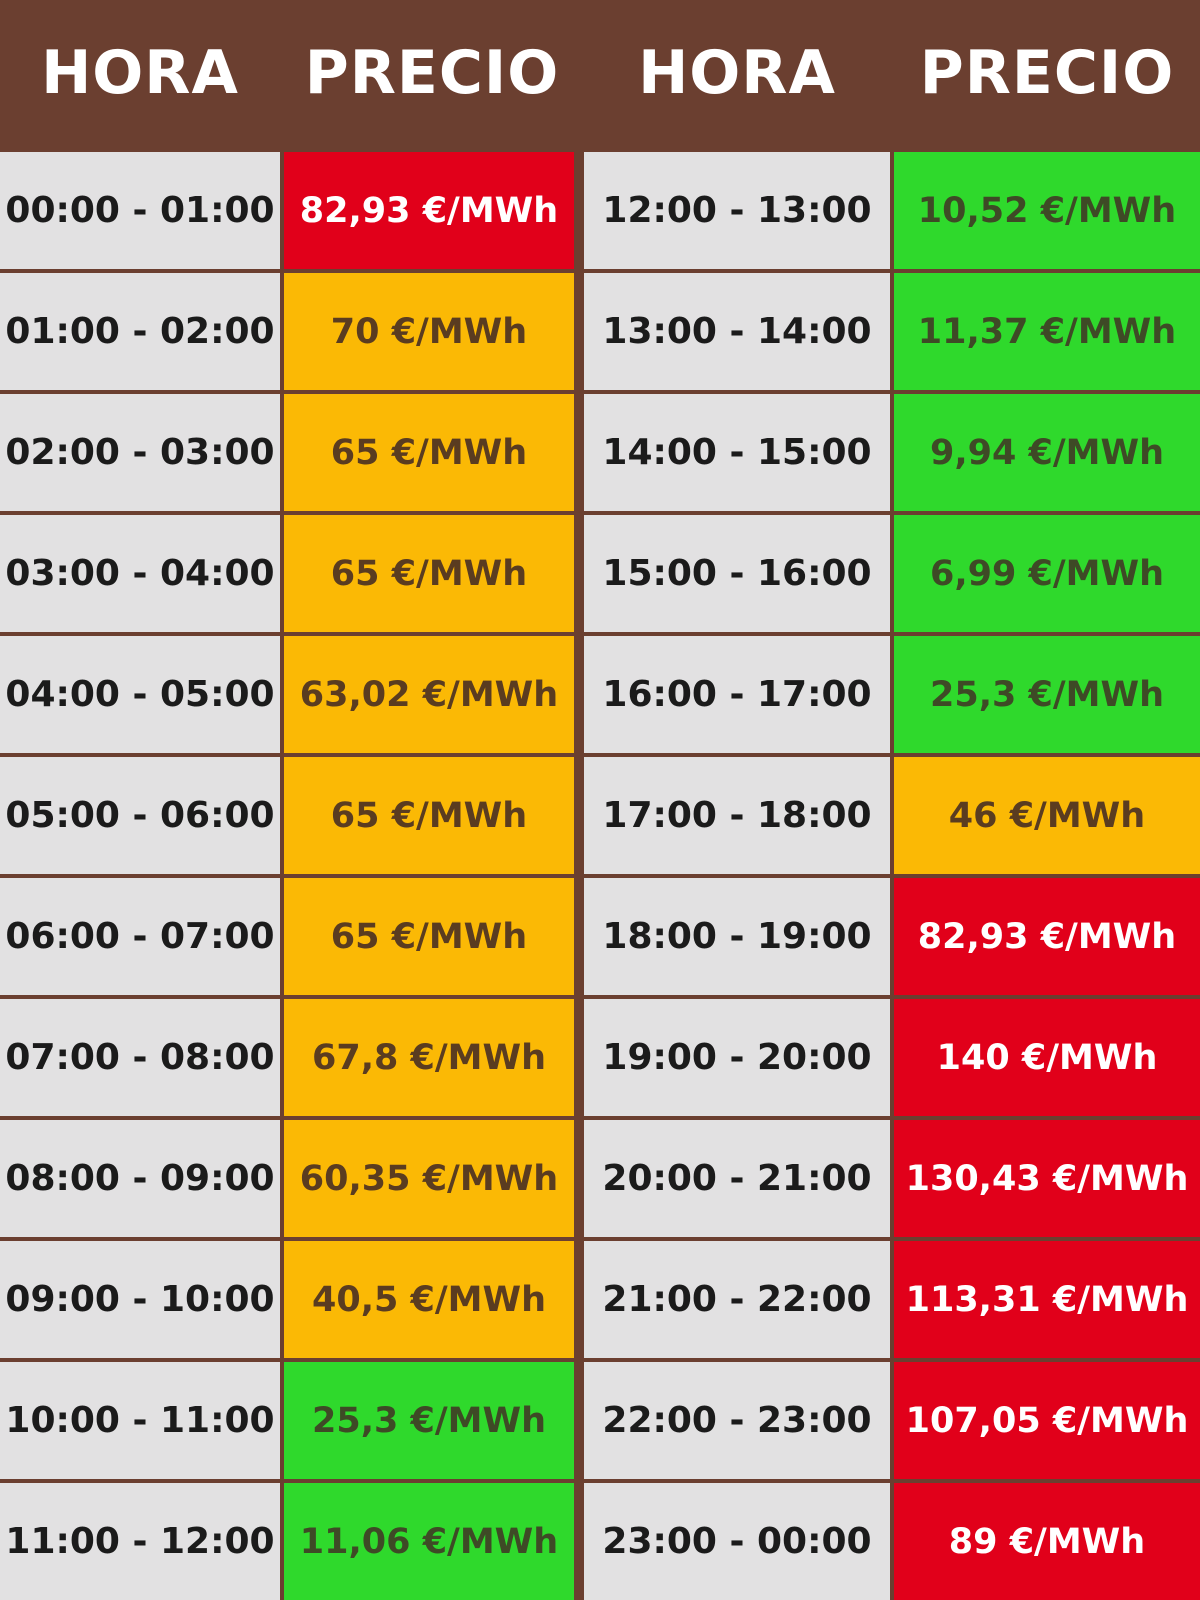 The height and width of the screenshot is (1600, 1200). Describe the element at coordinates (737, 694) in the screenshot. I see `hour-cell: 16:00 - 17:00` at that location.